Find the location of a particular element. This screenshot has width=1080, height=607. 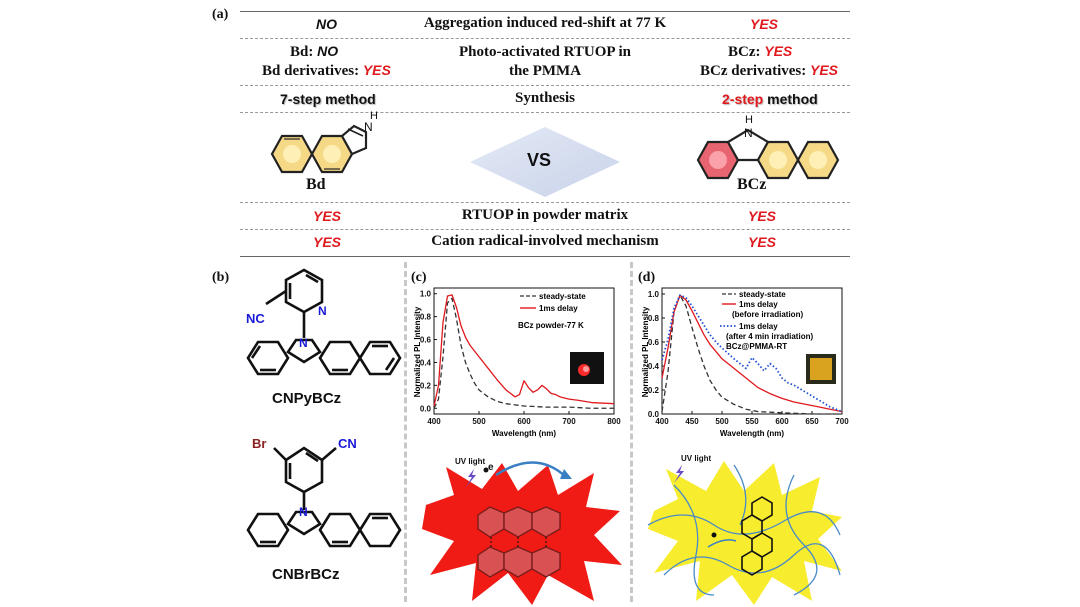

row5-left: YES is located at coordinates (327, 216).